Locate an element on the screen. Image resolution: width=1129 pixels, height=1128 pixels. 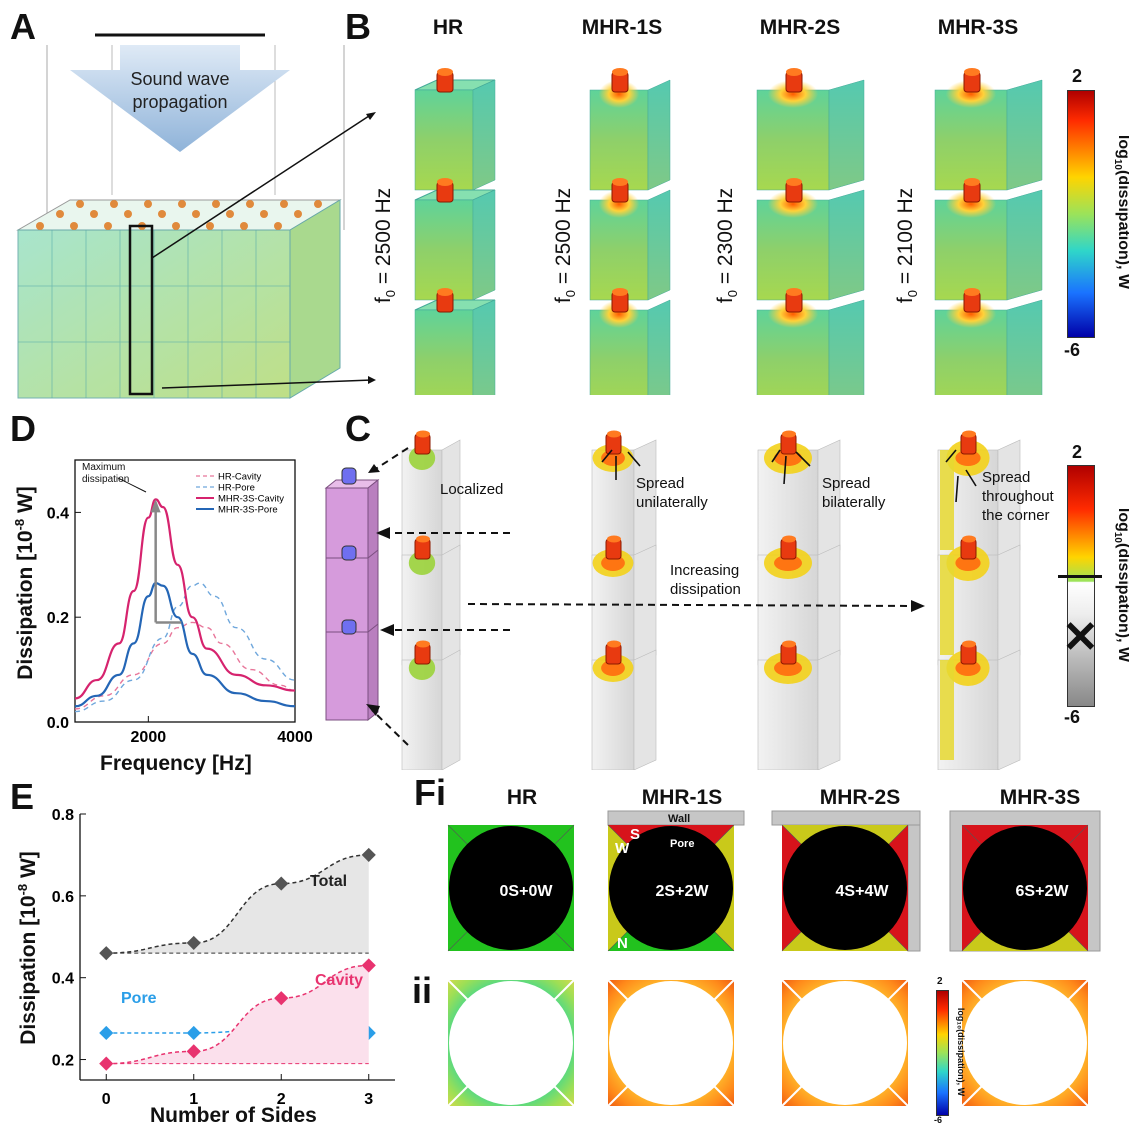
b-colorbar-label: log10(dissipation), W is located at coordinates (1120, 211).